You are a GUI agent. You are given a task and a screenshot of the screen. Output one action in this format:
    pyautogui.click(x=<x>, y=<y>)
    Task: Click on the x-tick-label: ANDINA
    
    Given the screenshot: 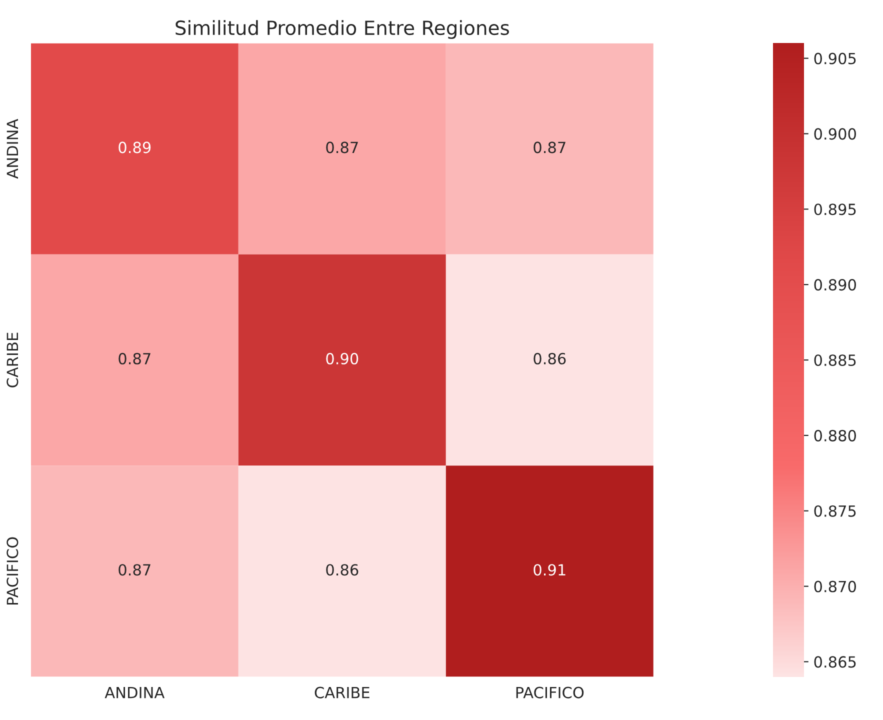 What is the action you would take?
    pyautogui.click(x=134, y=692)
    